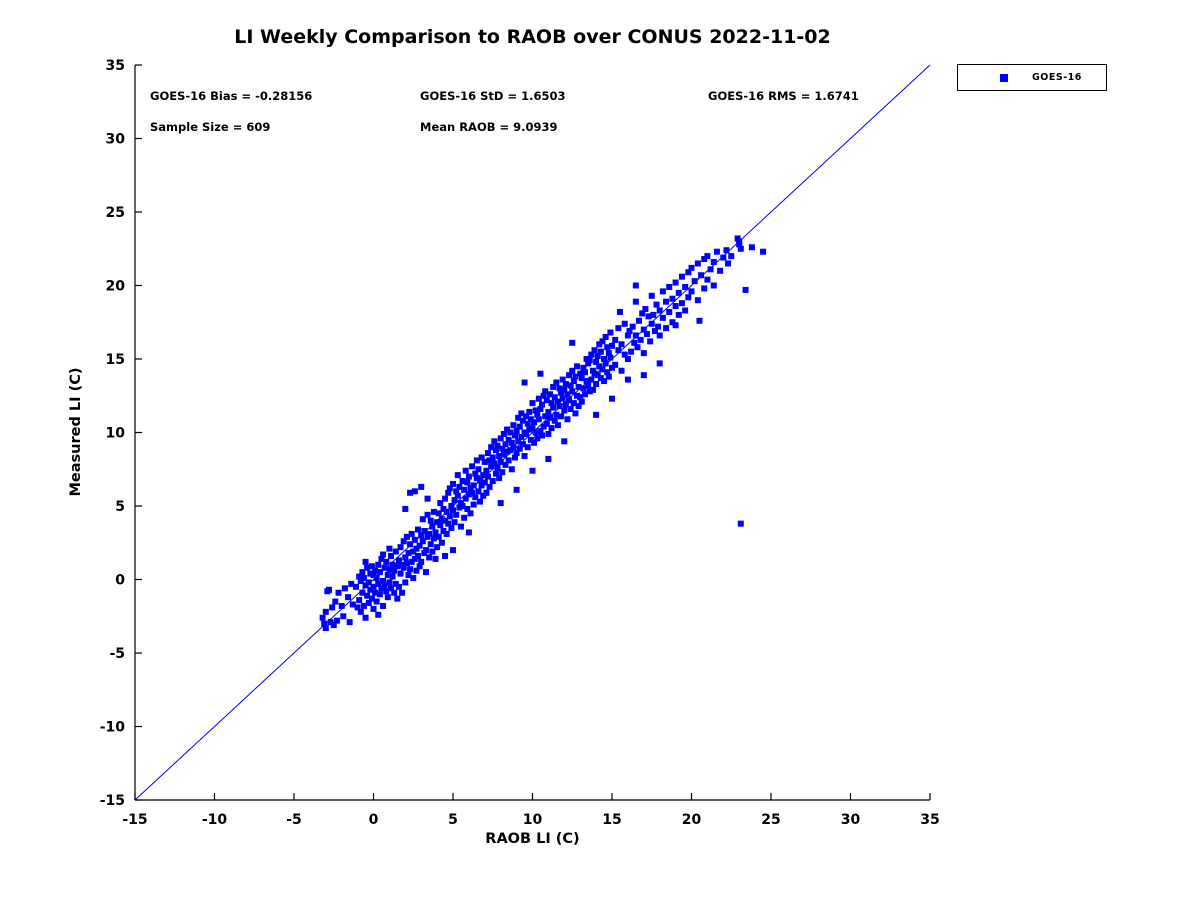  What do you see at coordinates (374, 820) in the screenshot?
I see `x-tick-label: 0` at bounding box center [374, 820].